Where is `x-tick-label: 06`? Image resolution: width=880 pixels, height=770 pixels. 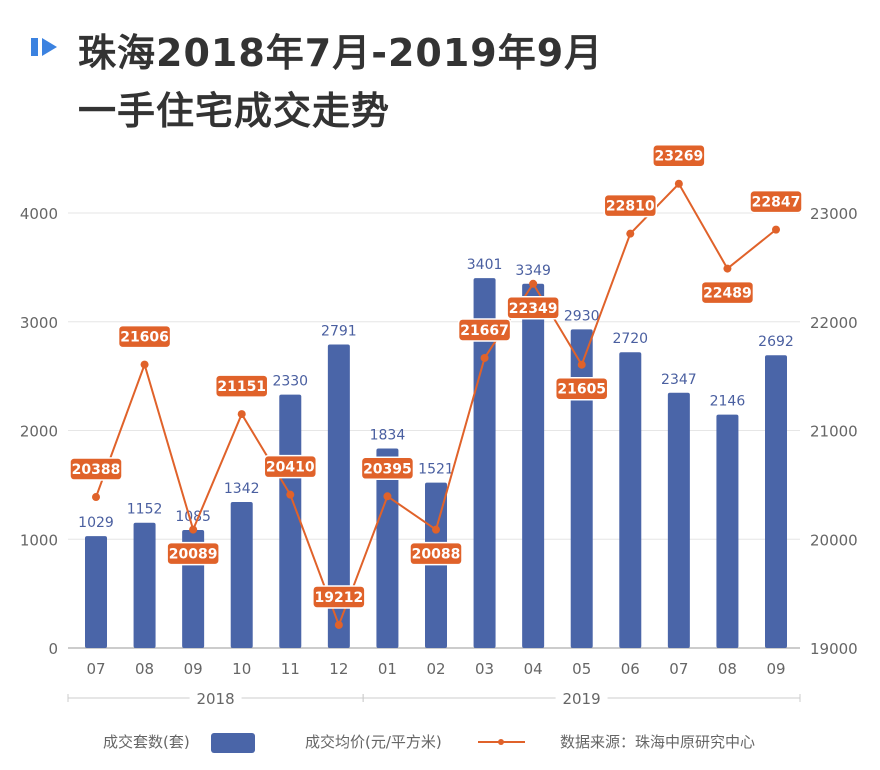 x-tick-label: 06 is located at coordinates (630, 669).